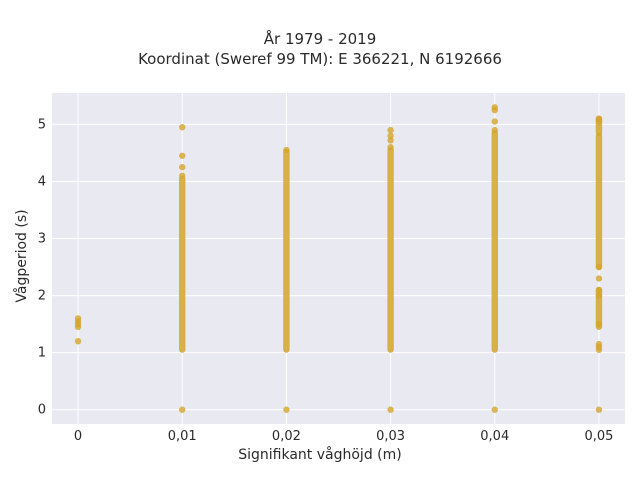 This screenshot has width=640, height=480. Describe the element at coordinates (42, 124) in the screenshot. I see `y-tick-label: 5` at that location.